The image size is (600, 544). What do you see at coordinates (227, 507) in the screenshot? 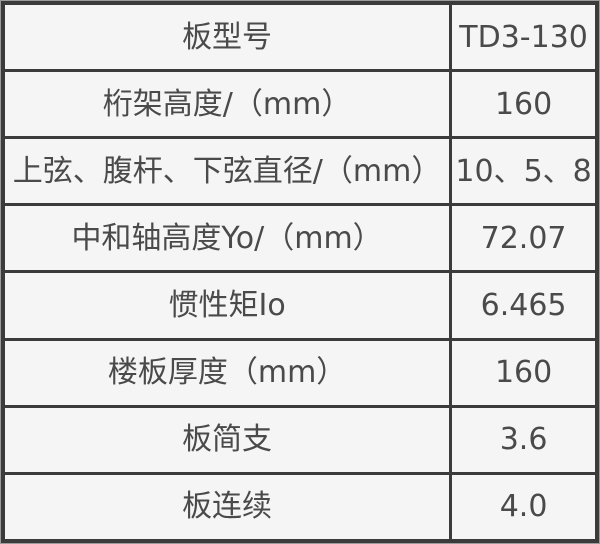
I see `spec-label: 板连续` at bounding box center [227, 507].